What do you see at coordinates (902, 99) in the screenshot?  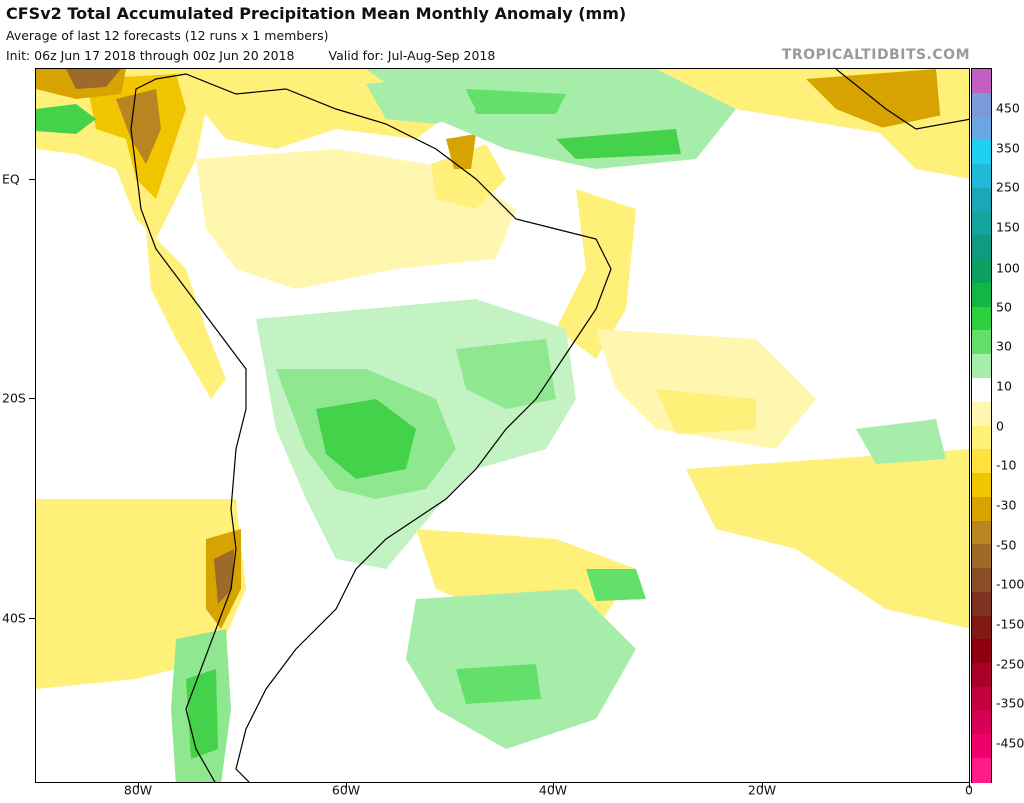 I see `africa-coastline` at bounding box center [902, 99].